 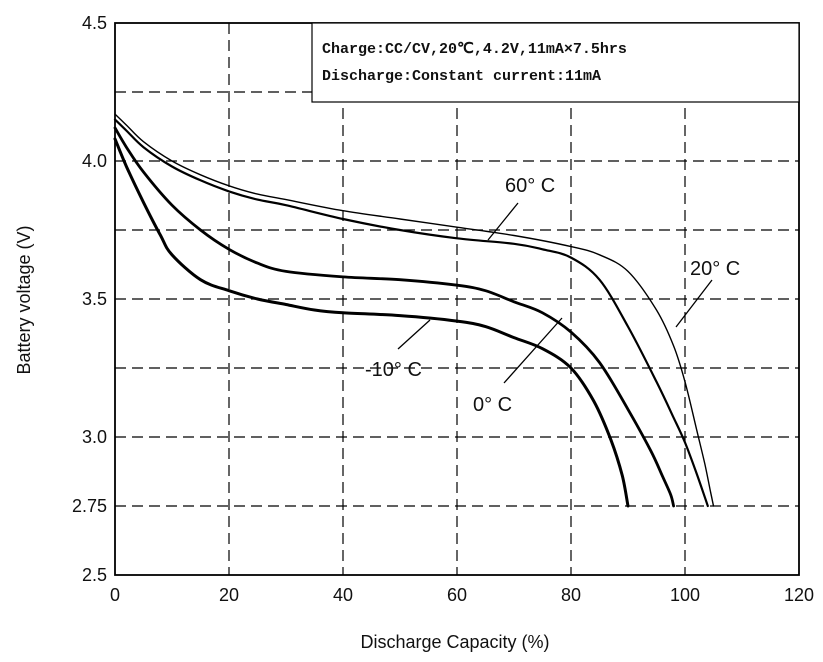 What do you see at coordinates (799, 595) in the screenshot?
I see `x-tick-label: 120` at bounding box center [799, 595].